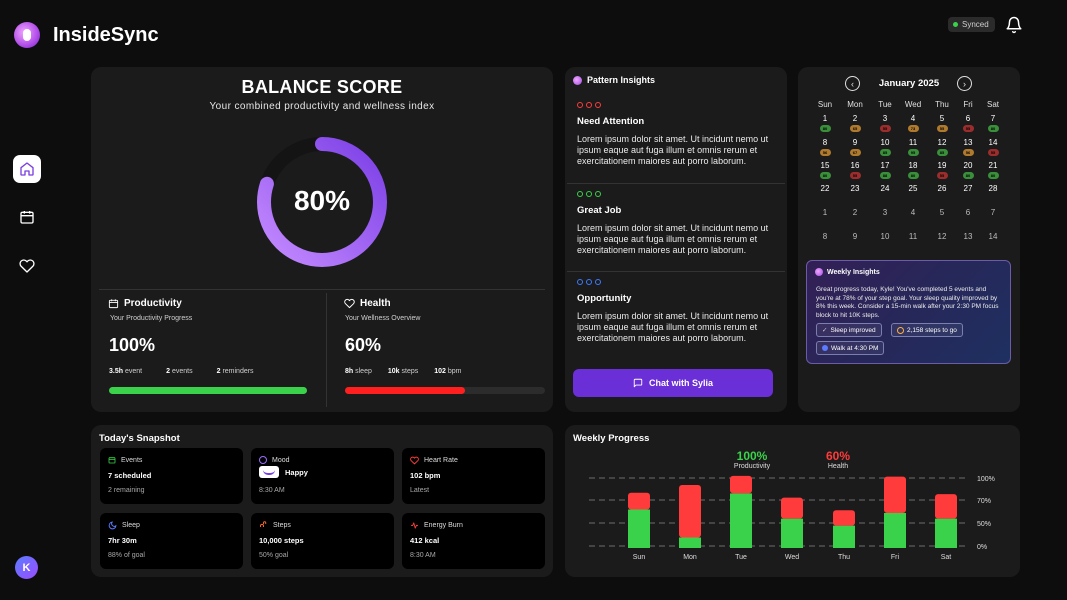 This screenshot has height=600, width=1067. I want to click on weekday-label: Tue, so click(885, 104).